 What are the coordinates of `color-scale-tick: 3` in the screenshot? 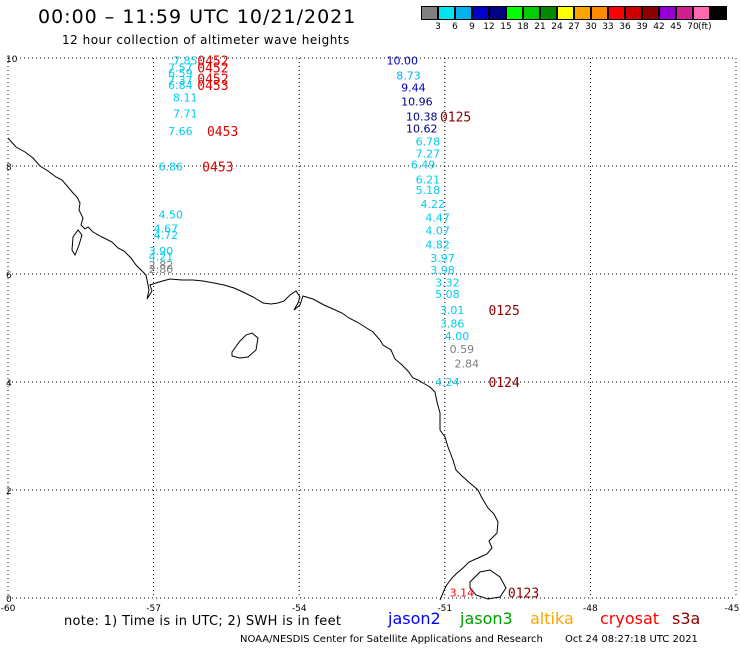 It's located at (438, 27).